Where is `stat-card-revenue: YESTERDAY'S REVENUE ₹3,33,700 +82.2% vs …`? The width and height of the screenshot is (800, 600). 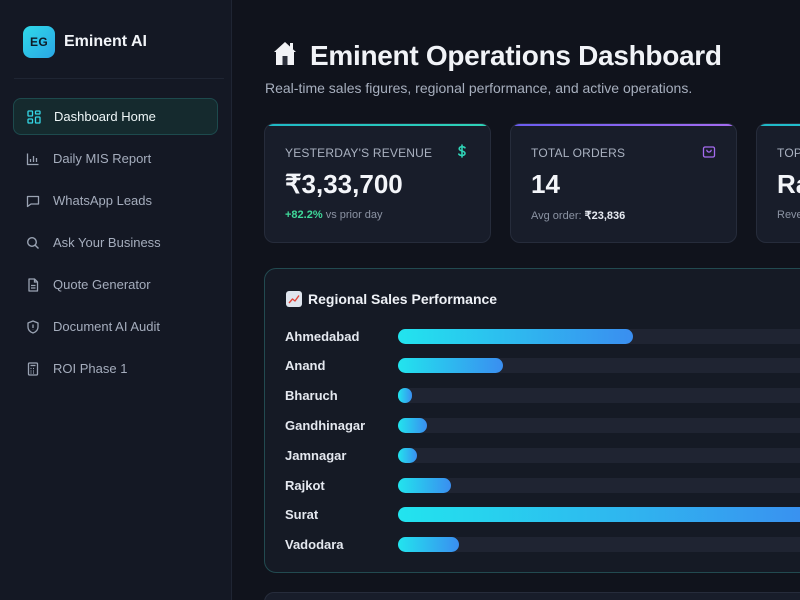
stat-card-revenue: YESTERDAY'S REVENUE ₹3,33,700 +82.2% vs … is located at coordinates (377, 183).